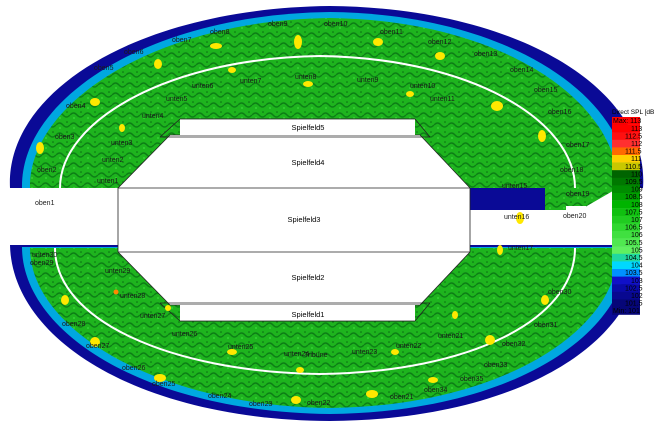 Image resolution: width=655 pixels, height=430 pixels. I want to click on legend-step-label: 104.5, so click(634, 258).